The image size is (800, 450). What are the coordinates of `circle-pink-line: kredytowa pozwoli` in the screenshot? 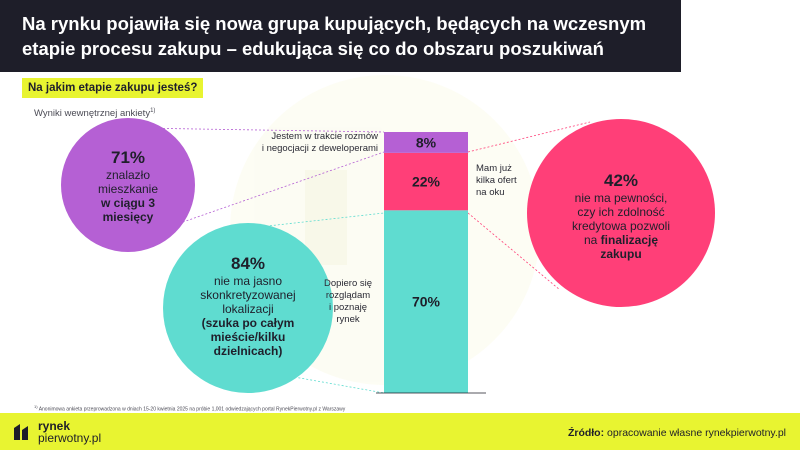 It's located at (621, 226).